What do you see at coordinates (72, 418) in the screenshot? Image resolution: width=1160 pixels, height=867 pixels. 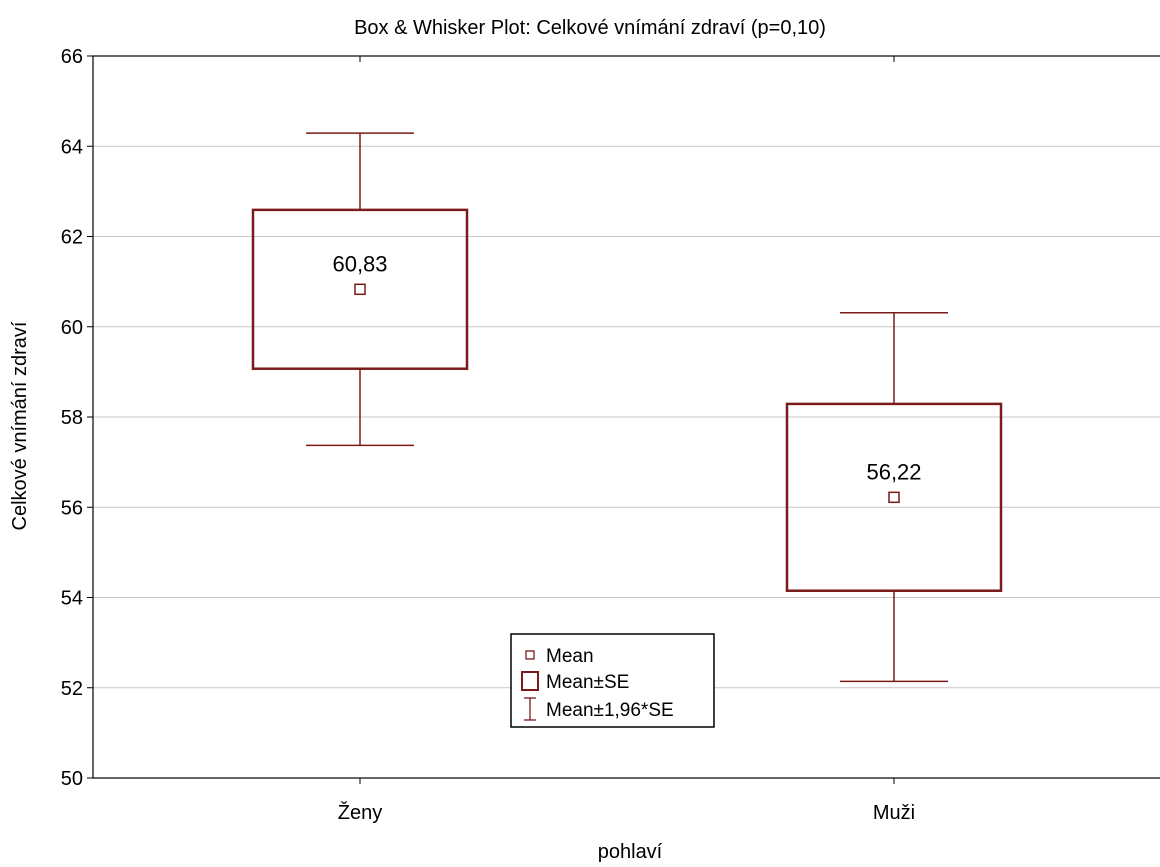 I see `y-tick-label: 58` at bounding box center [72, 418].